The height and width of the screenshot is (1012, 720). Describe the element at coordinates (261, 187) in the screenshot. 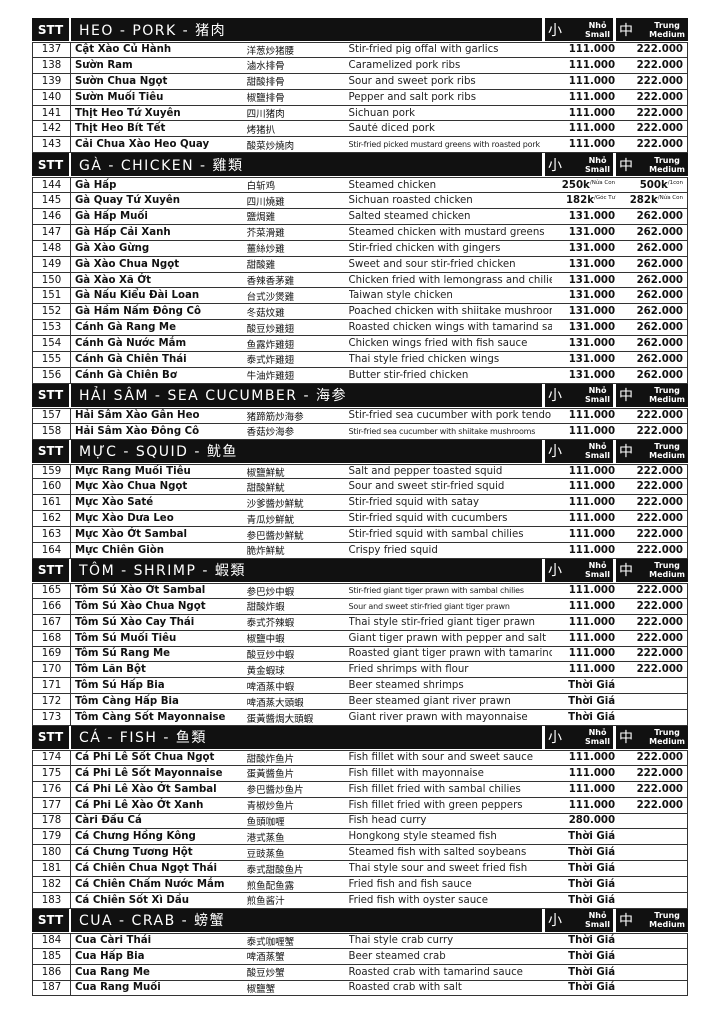

I see `item-name-zh: 白斩鸡` at that location.